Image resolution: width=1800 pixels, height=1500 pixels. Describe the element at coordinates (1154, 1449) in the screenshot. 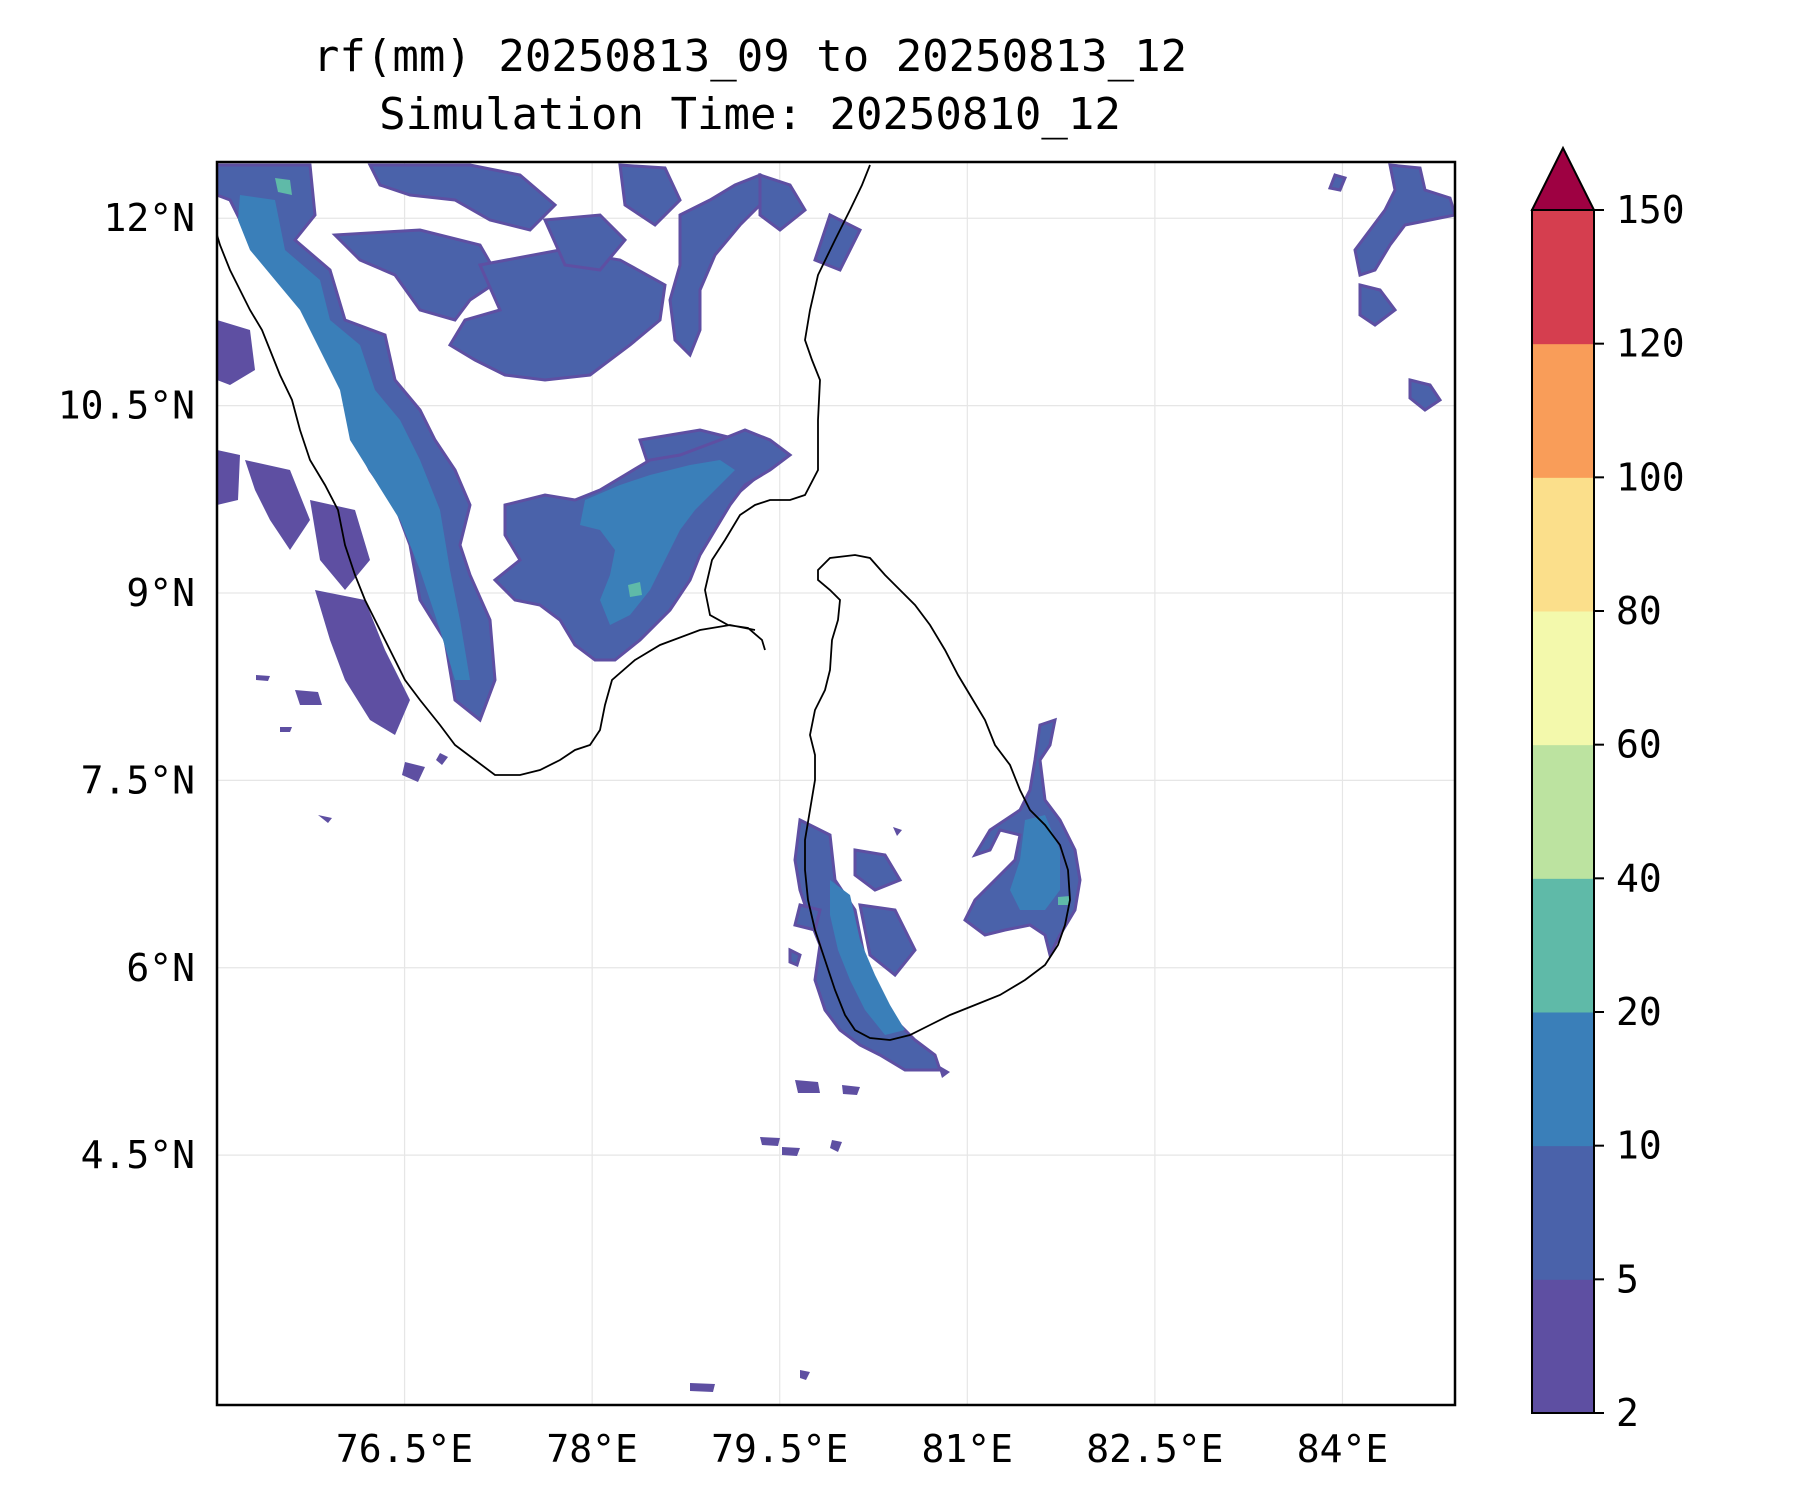

I see `x-tick-label: 82.5°E` at that location.